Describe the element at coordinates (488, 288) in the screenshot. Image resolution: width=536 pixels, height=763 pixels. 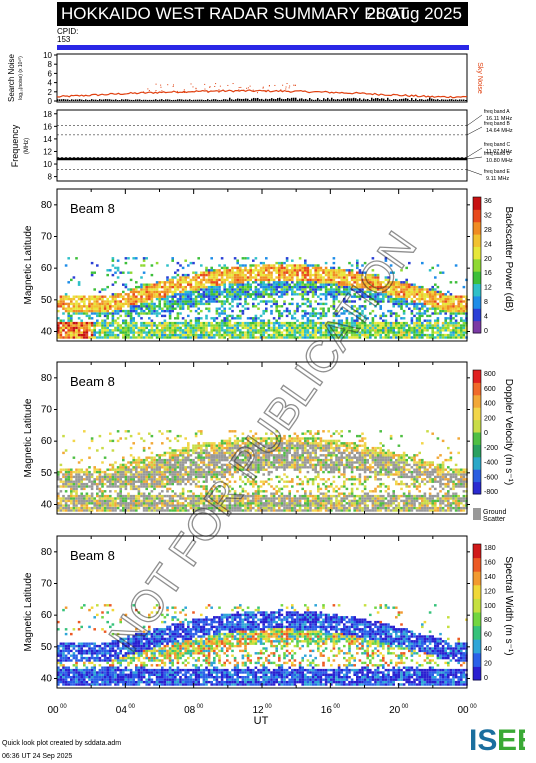
I see `colorbar-tick-label: 12` at that location.